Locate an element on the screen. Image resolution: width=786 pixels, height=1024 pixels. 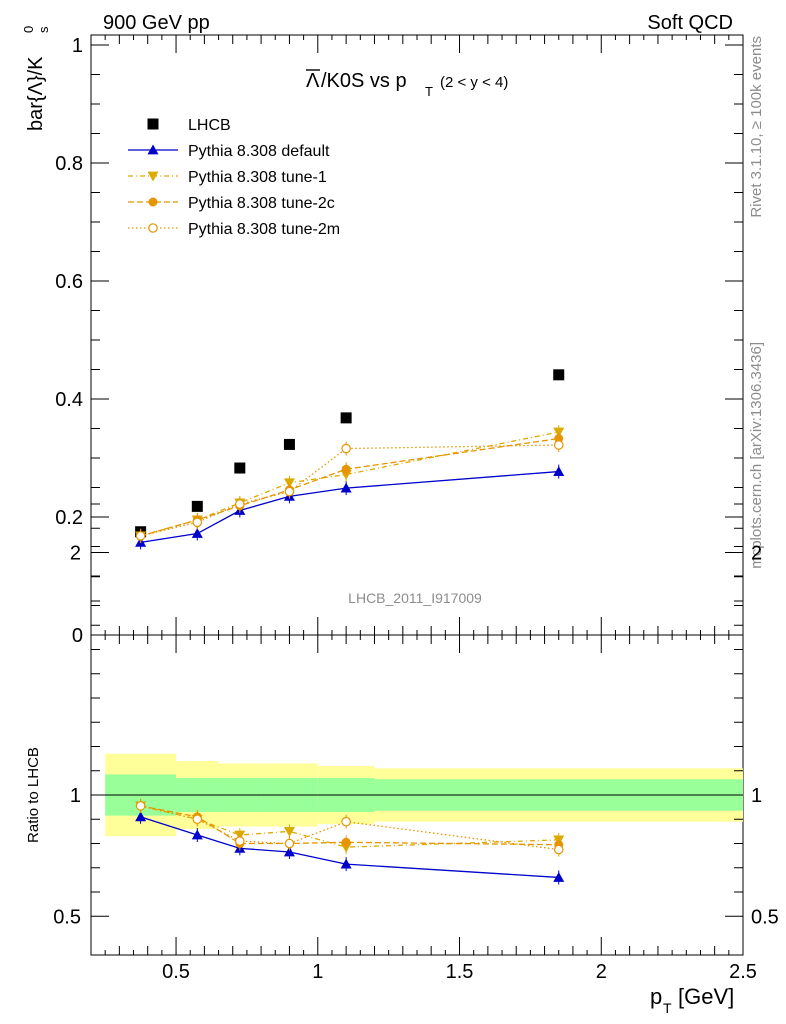
main-series-layer is located at coordinates (350, 459).